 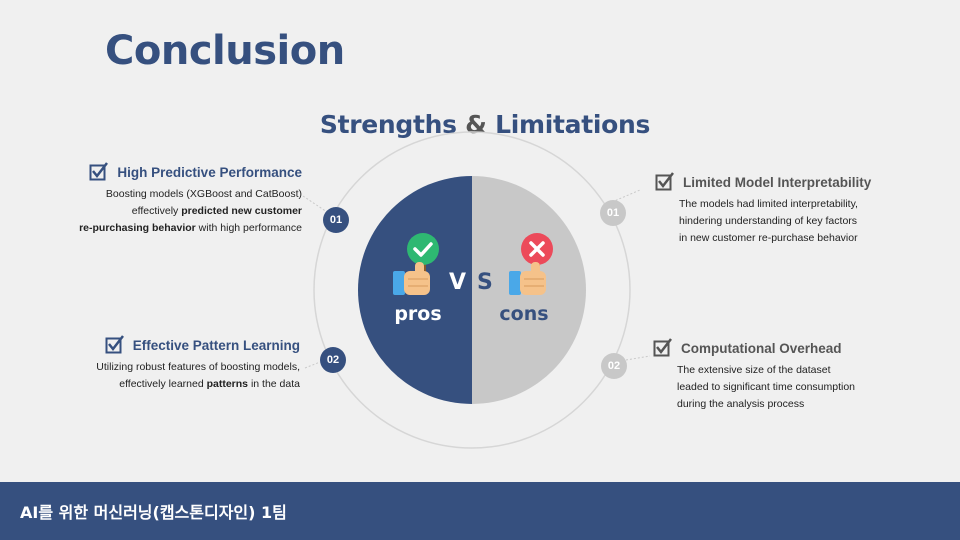 What do you see at coordinates (754, 370) in the screenshot?
I see `limitation-2-line-1: The extensive size of the dataset` at bounding box center [754, 370].